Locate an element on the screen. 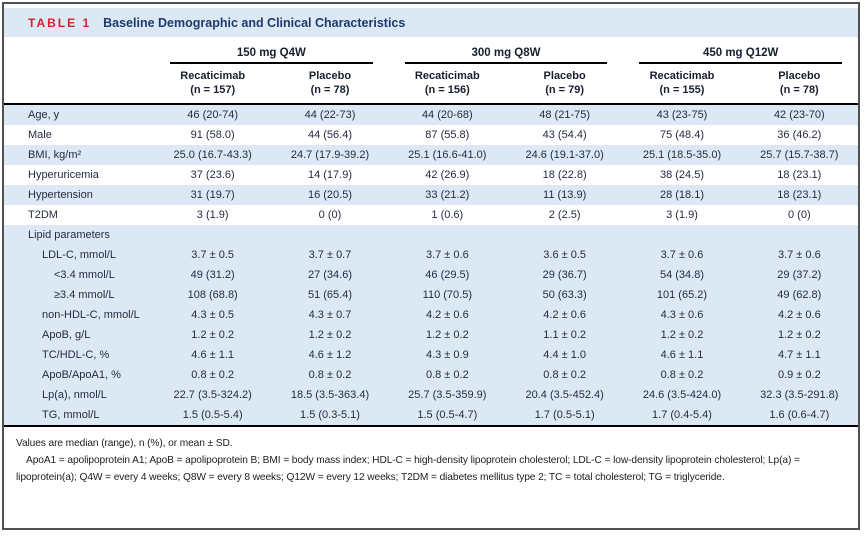  table-cell: 48 (21-75) is located at coordinates (565, 115).